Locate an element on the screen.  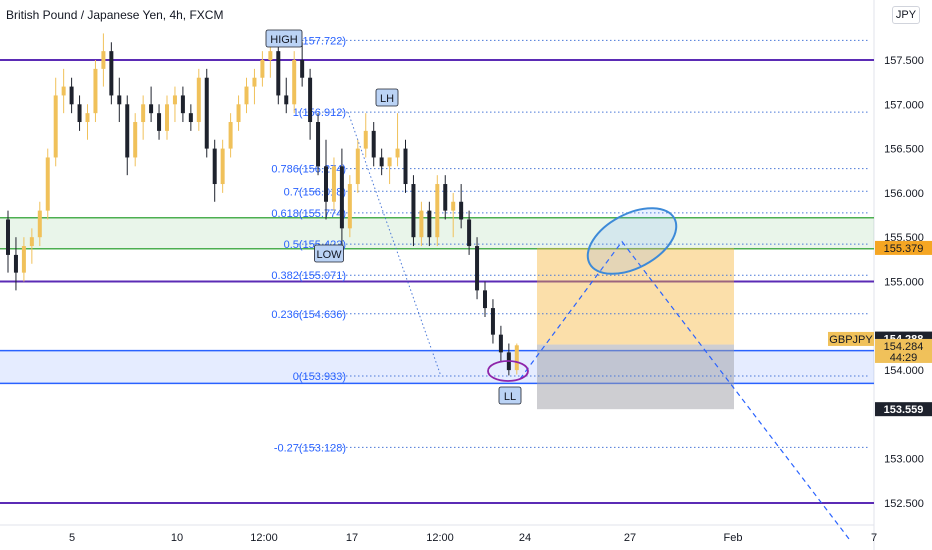
low-ellipse is located at coordinates (508, 371).